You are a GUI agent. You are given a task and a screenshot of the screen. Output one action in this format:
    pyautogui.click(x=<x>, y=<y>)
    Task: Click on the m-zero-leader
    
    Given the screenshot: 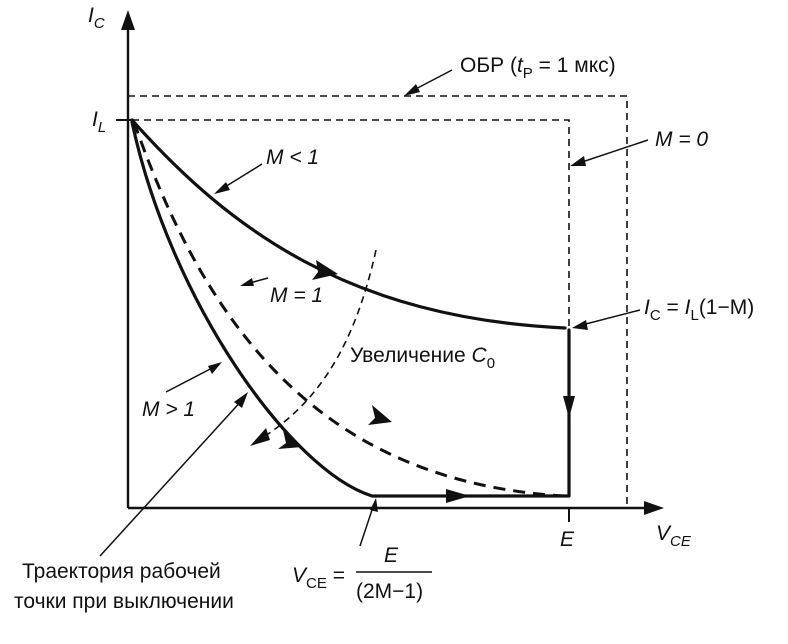 What is the action you would take?
    pyautogui.click(x=612, y=152)
    